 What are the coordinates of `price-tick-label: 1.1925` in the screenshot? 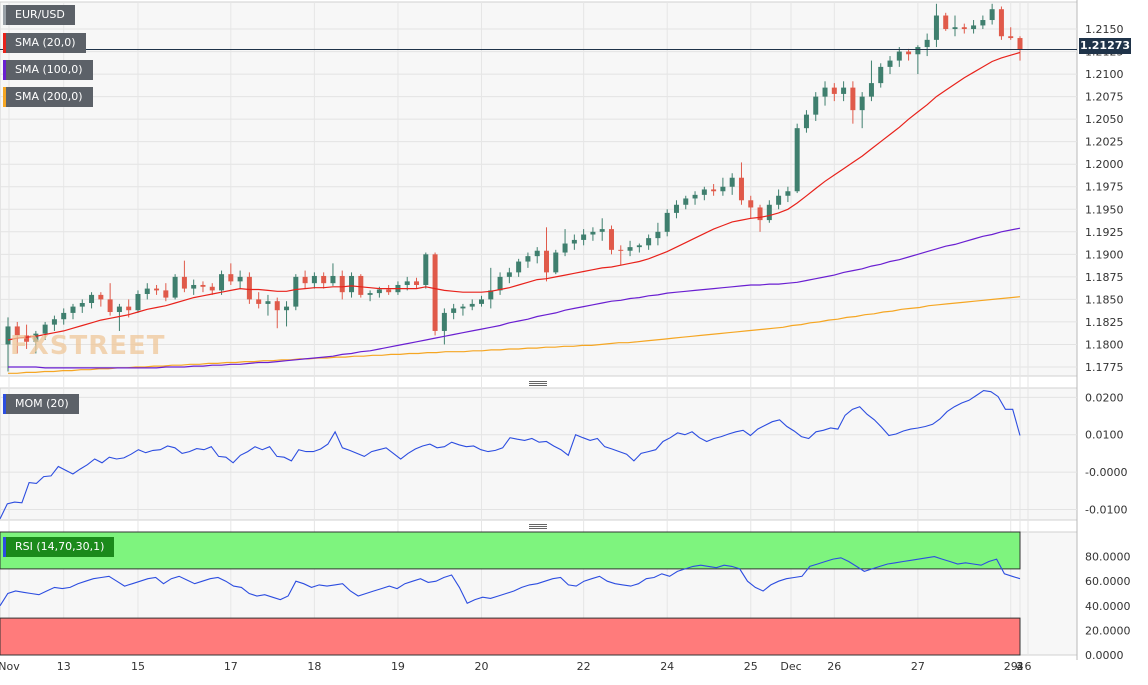 It's located at (1104, 232).